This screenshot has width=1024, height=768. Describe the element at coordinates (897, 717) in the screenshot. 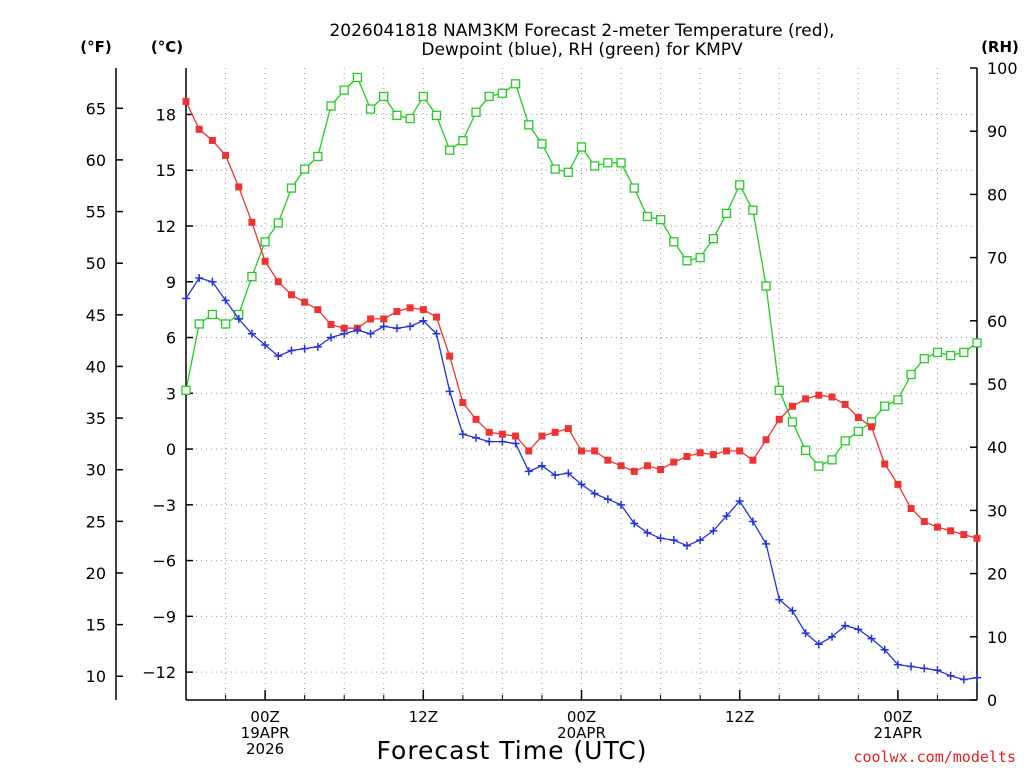

I see `x-tick-label: 00Z` at that location.